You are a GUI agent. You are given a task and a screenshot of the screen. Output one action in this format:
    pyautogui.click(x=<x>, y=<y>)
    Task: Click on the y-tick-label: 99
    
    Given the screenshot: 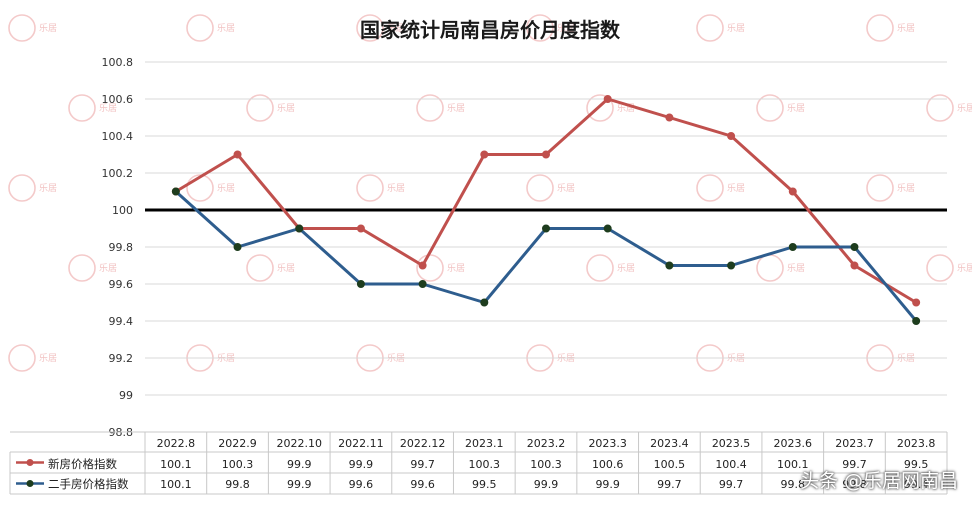 What is the action you would take?
    pyautogui.click(x=126, y=395)
    